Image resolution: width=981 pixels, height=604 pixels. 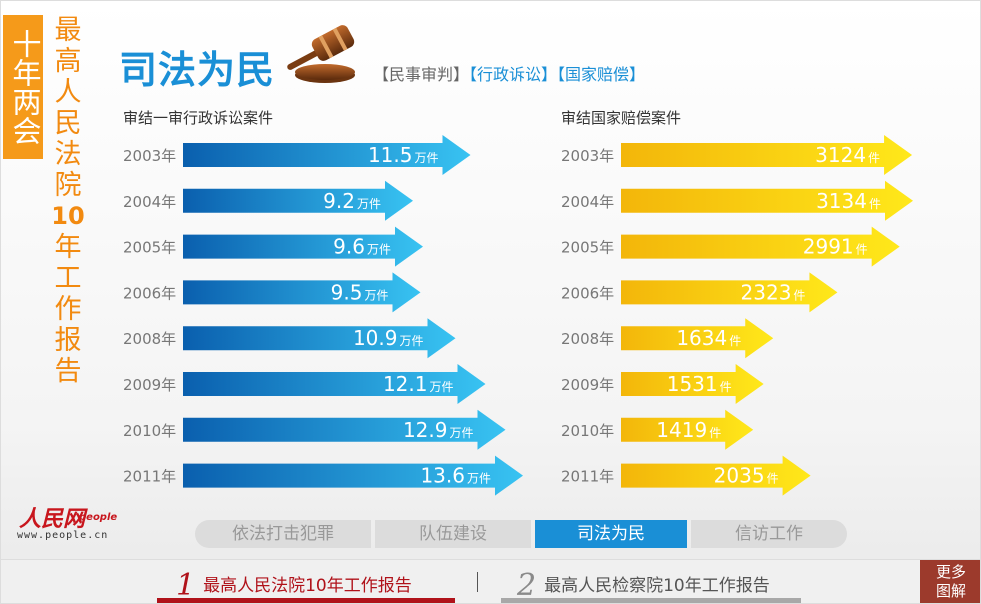 I want to click on value-number: 2991, so click(x=828, y=247).